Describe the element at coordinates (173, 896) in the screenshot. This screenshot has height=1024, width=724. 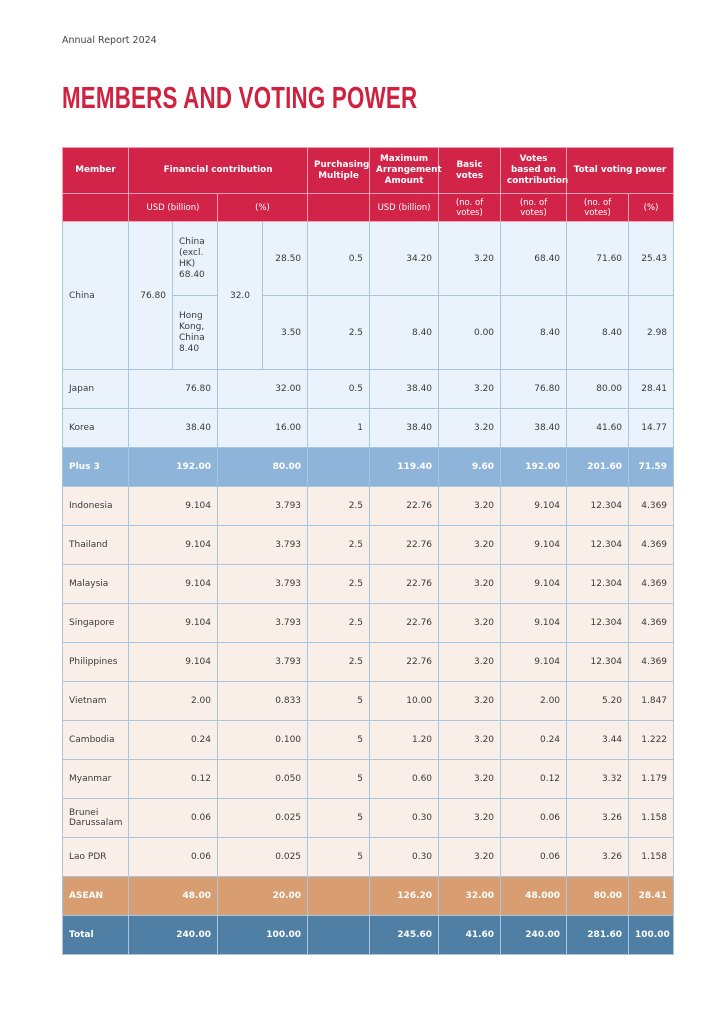
I see `cell: 48.00` at that location.